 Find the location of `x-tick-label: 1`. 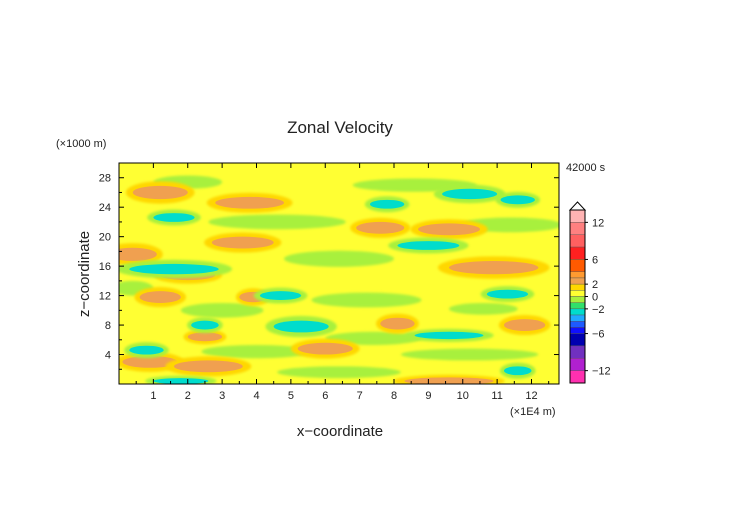

x-tick-label: 1 is located at coordinates (153, 396).